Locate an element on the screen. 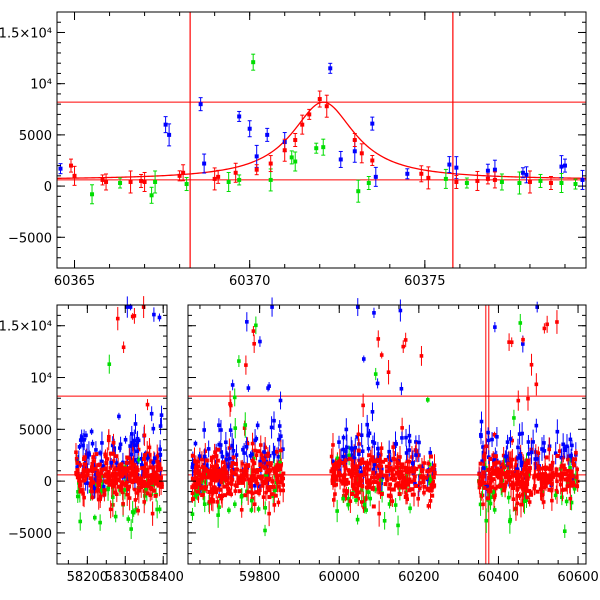 The width and height of the screenshot is (600, 600). y-tick-label: −5000 is located at coordinates (30, 534).